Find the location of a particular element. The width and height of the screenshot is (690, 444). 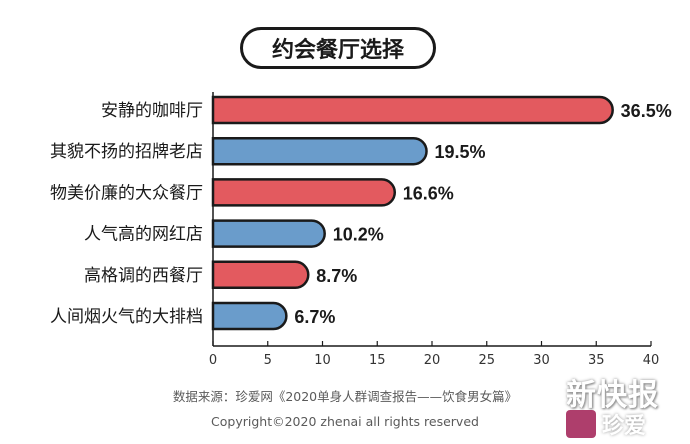

x-tick-label: 30 is located at coordinates (541, 360).